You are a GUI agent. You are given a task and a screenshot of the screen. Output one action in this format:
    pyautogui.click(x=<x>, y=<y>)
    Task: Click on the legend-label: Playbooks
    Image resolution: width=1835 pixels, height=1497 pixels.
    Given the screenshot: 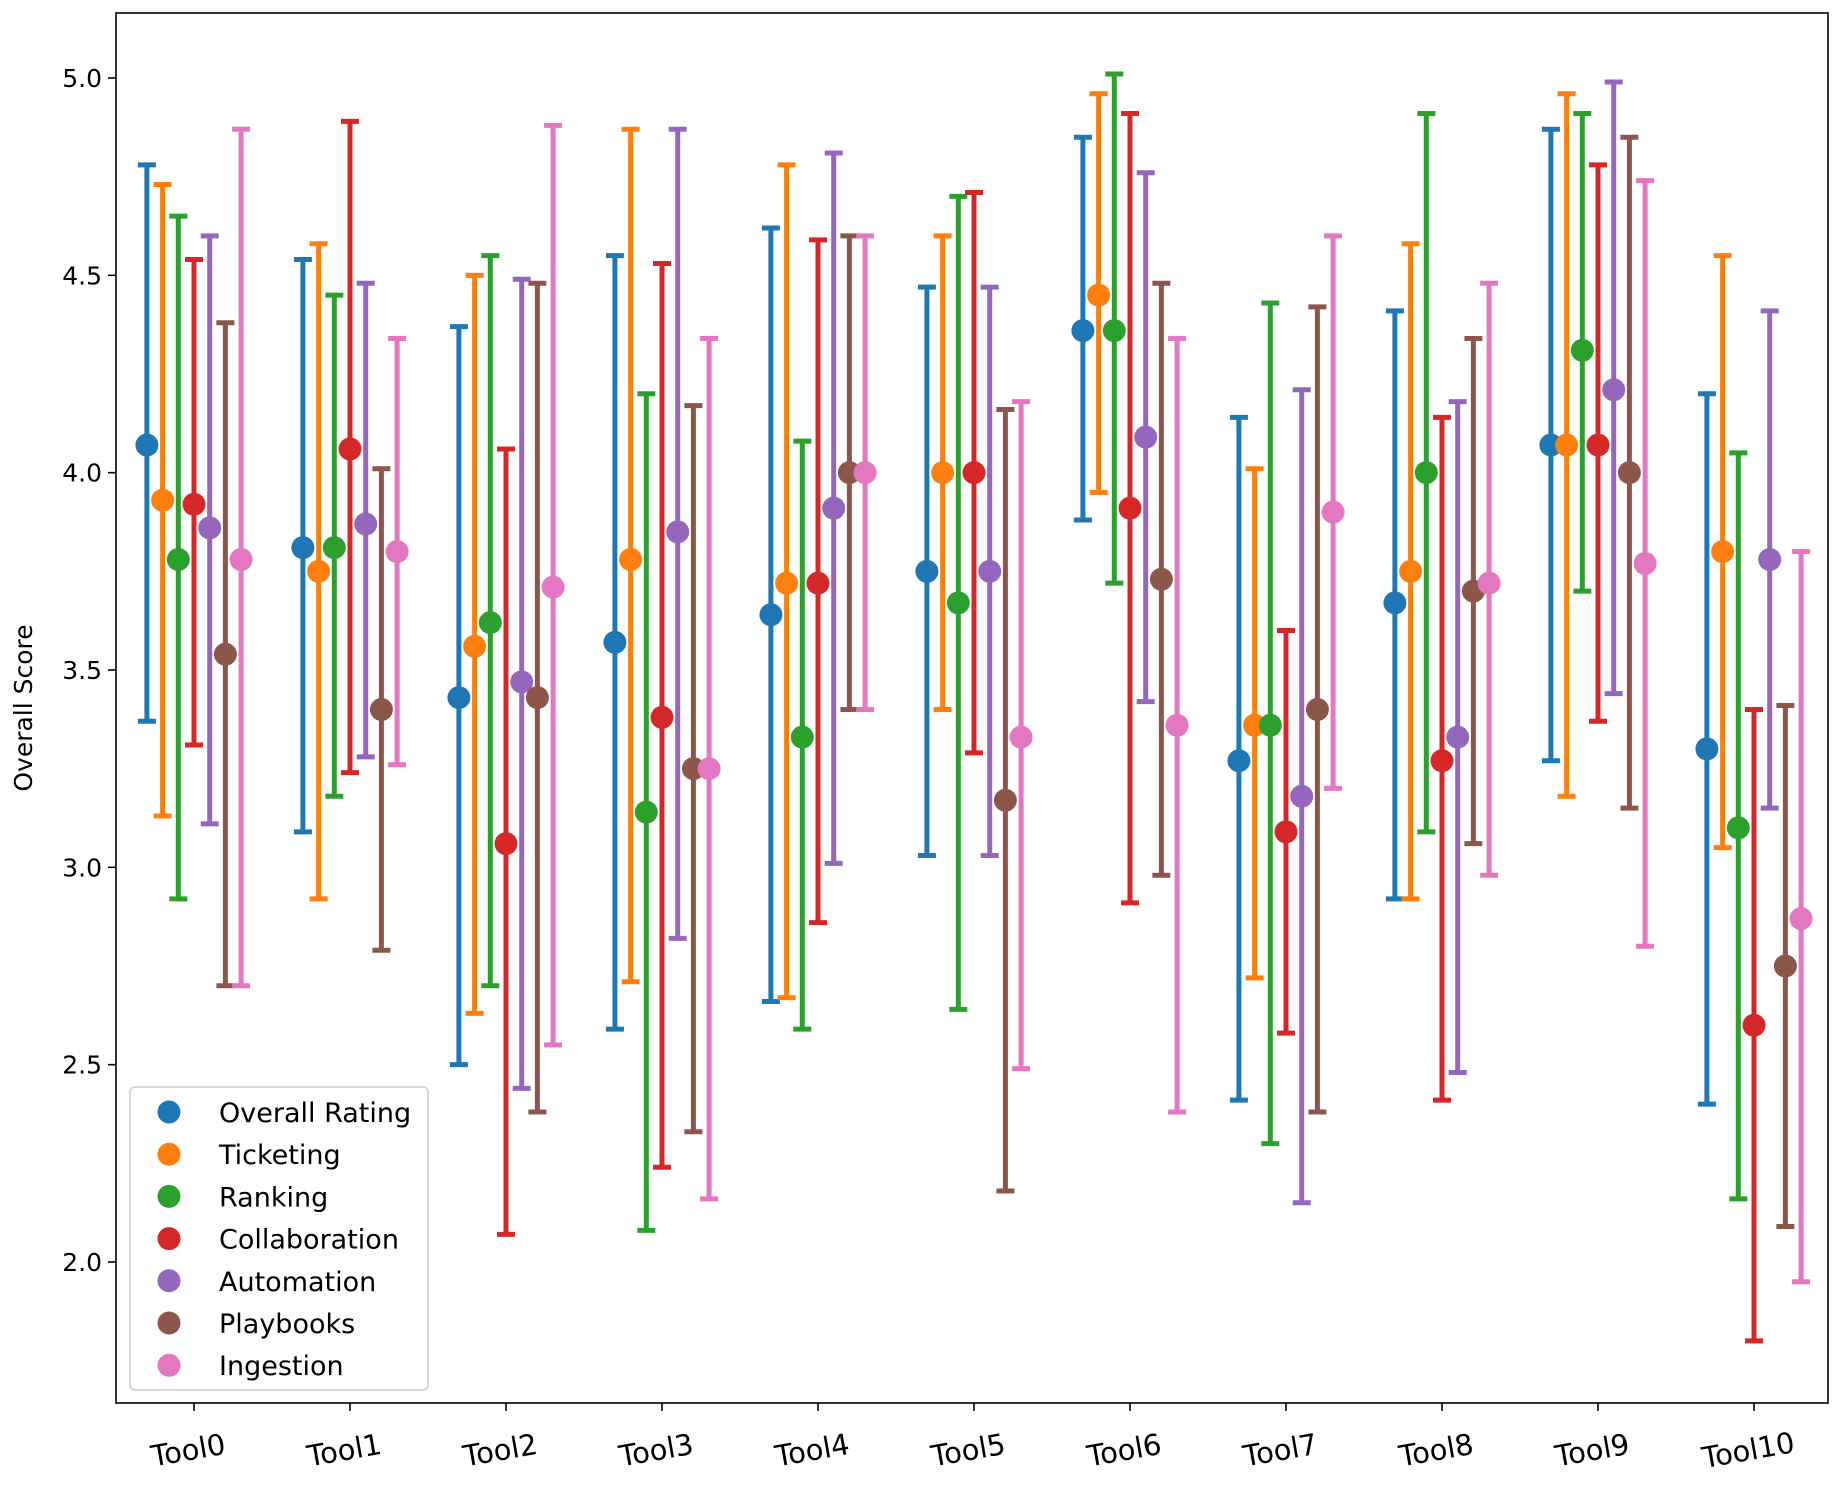 What is the action you would take?
    pyautogui.click(x=287, y=1324)
    